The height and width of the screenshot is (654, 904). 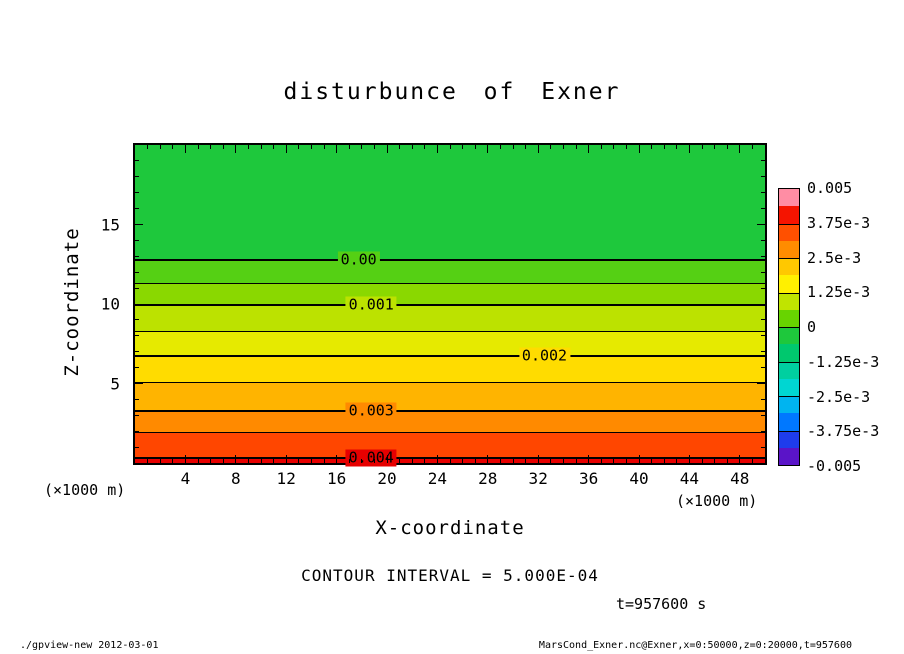 I want to click on colorbar-label: -2.5e-3, so click(x=839, y=396).